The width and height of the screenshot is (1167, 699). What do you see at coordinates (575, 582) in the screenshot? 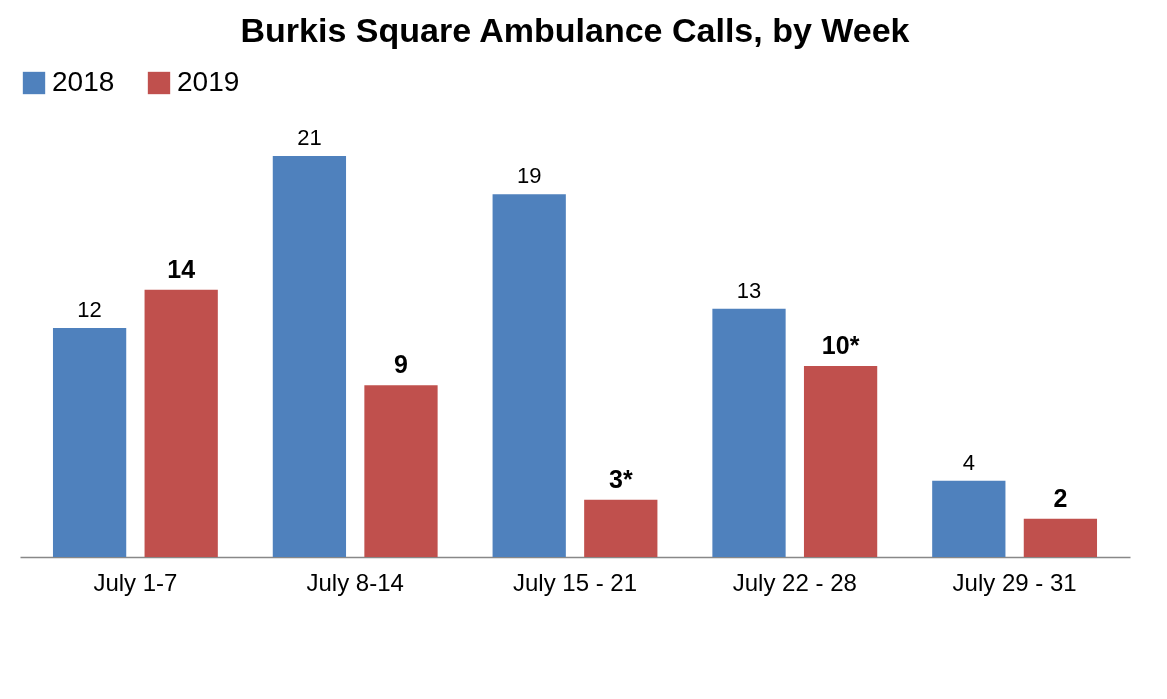
I see `x-tick-label: July 15 - 21` at bounding box center [575, 582].